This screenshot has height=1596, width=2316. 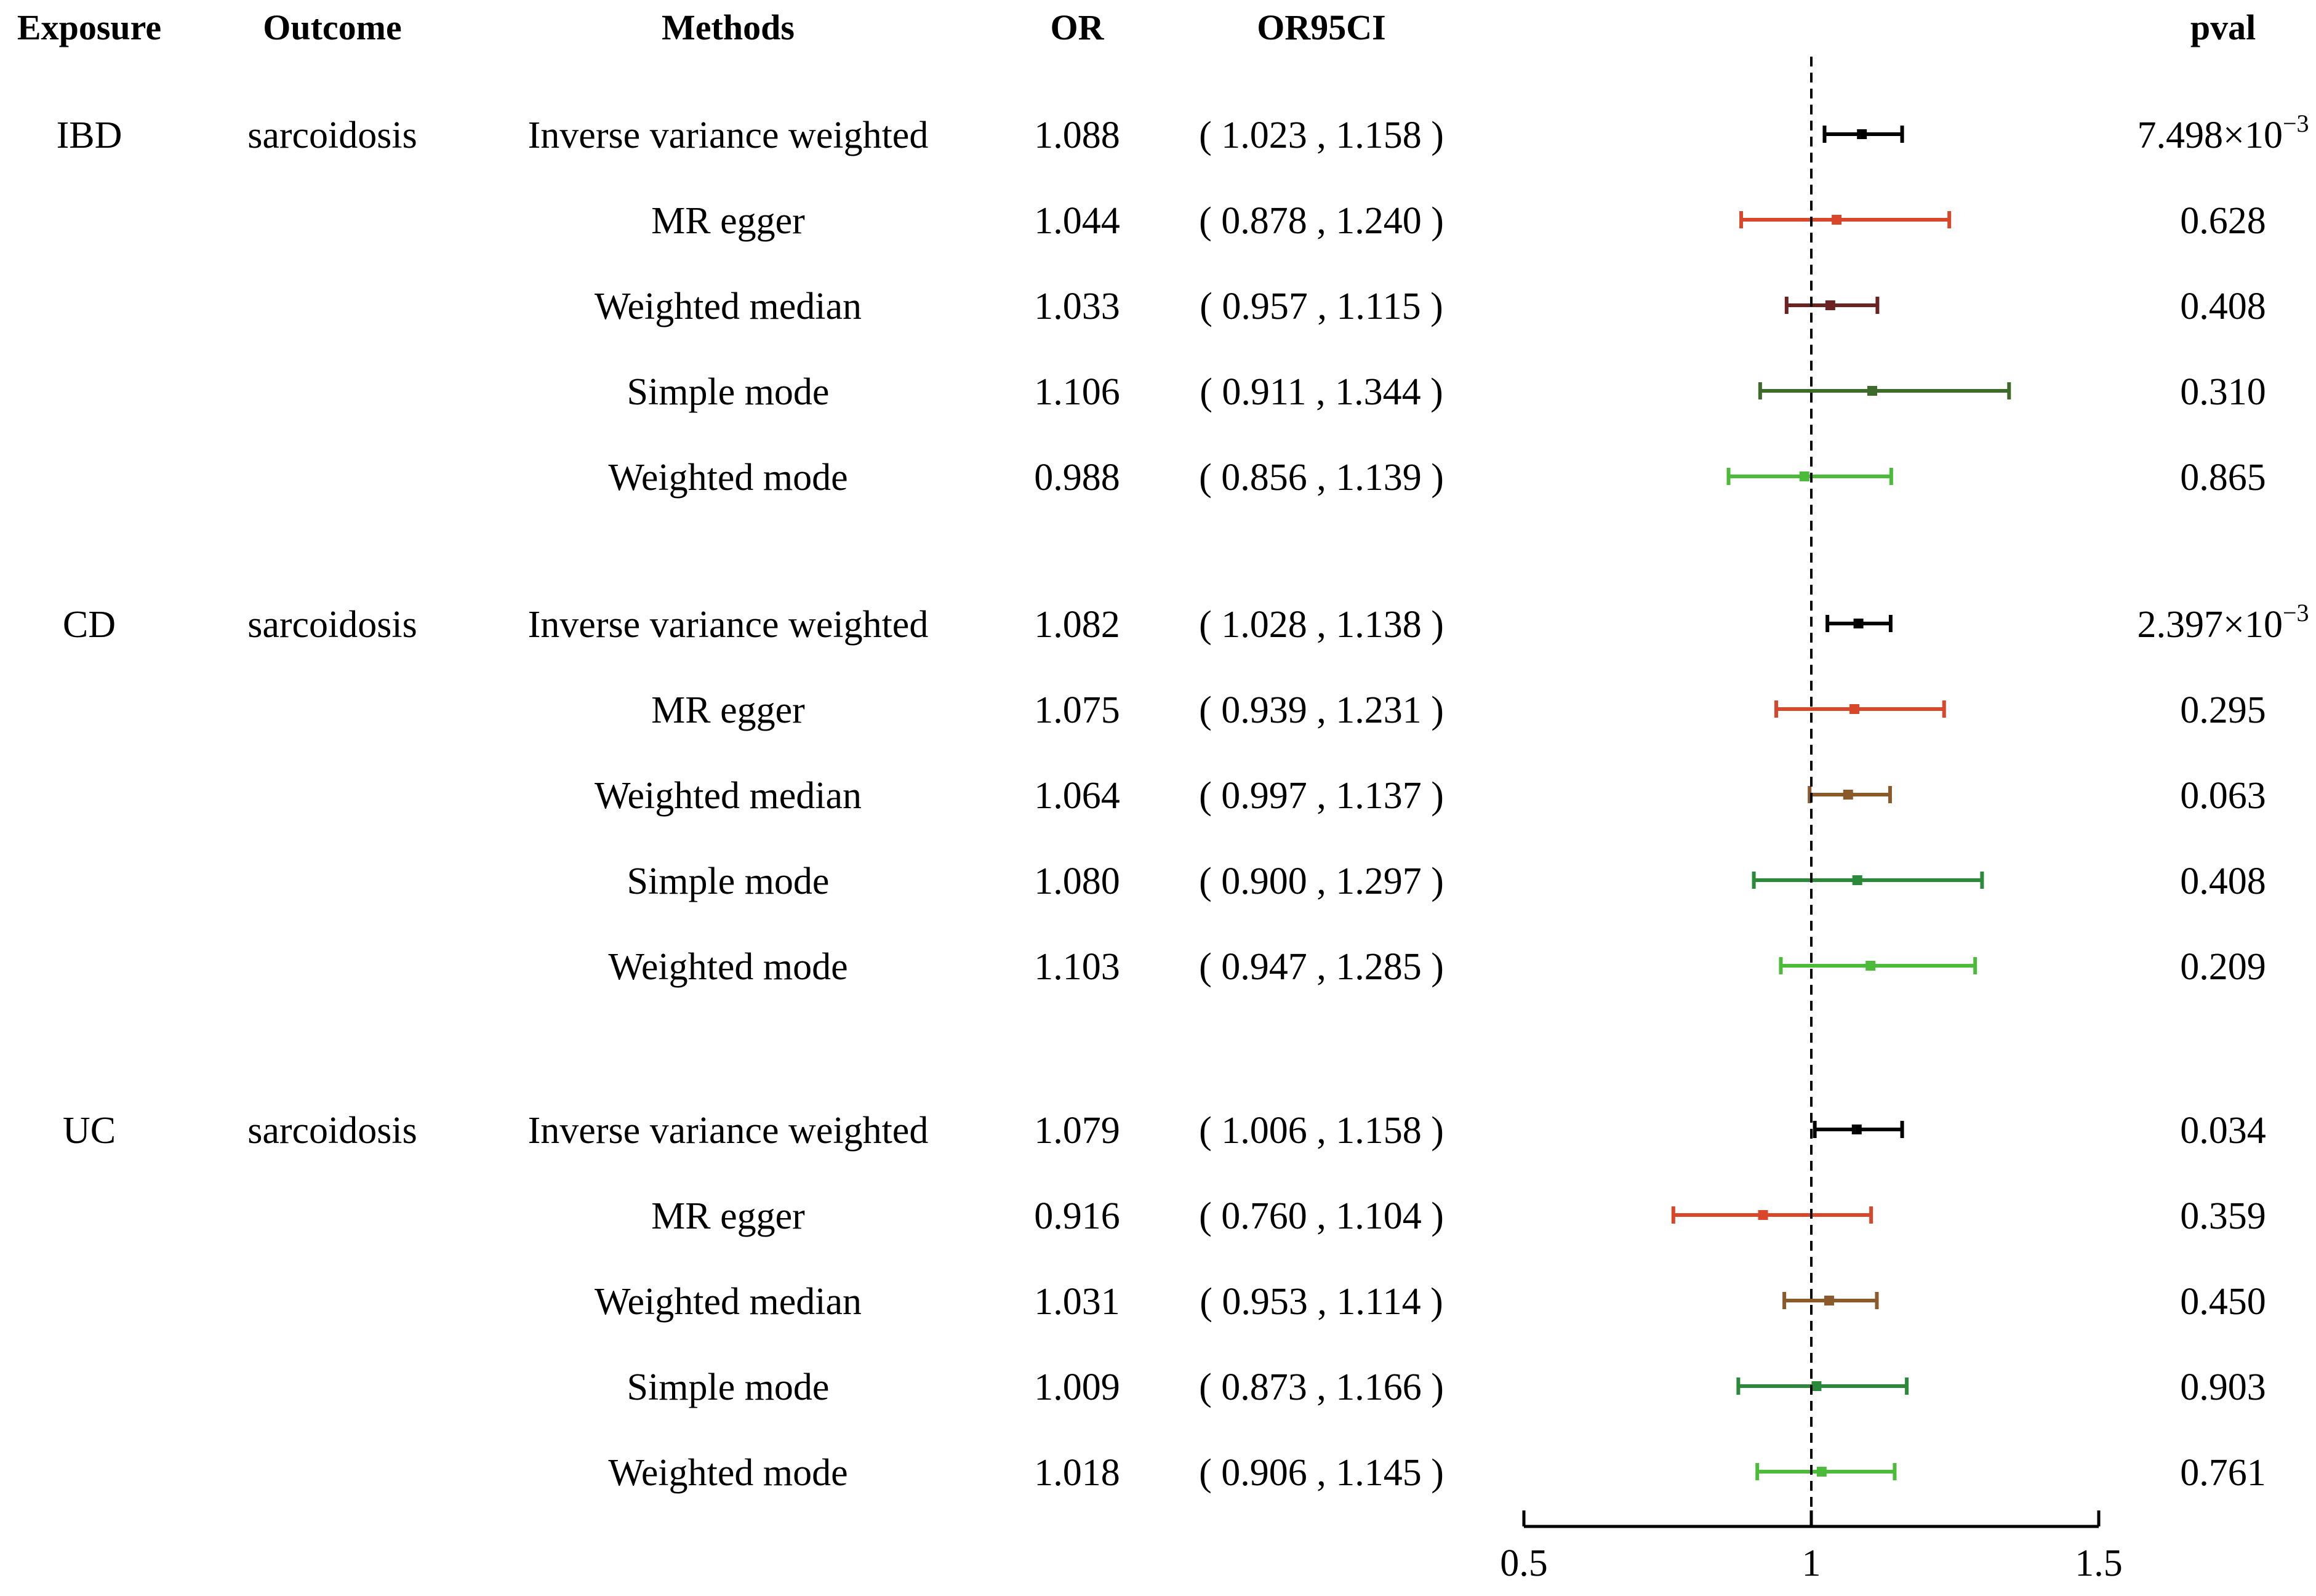 I want to click on or-value: 1.103, so click(x=1077, y=967).